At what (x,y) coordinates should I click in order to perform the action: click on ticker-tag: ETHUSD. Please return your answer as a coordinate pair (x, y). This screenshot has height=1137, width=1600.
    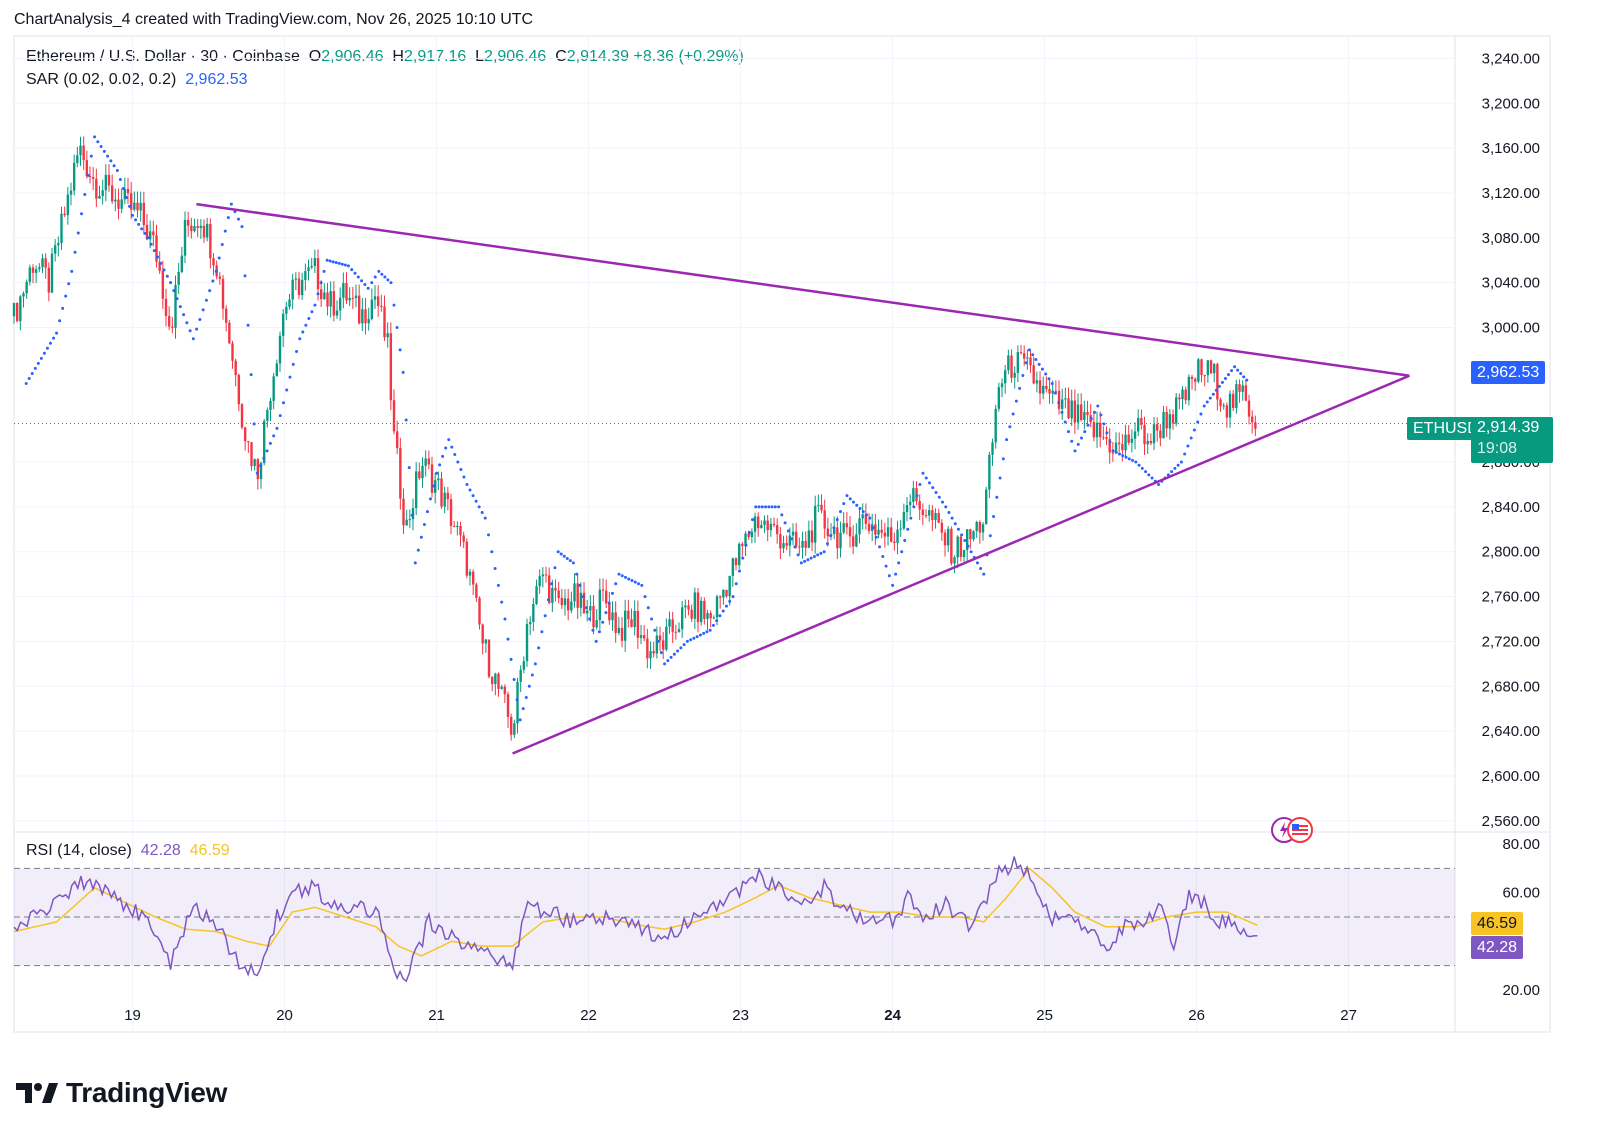
    Looking at the image, I should click on (1446, 428).